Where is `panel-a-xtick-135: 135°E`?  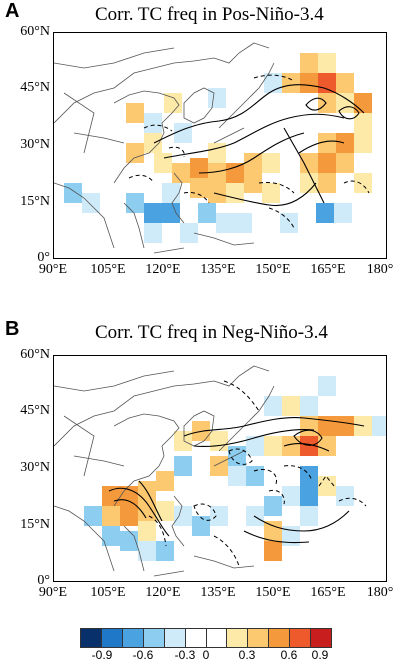 panel-a-xtick-135: 135°E is located at coordinates (218, 269).